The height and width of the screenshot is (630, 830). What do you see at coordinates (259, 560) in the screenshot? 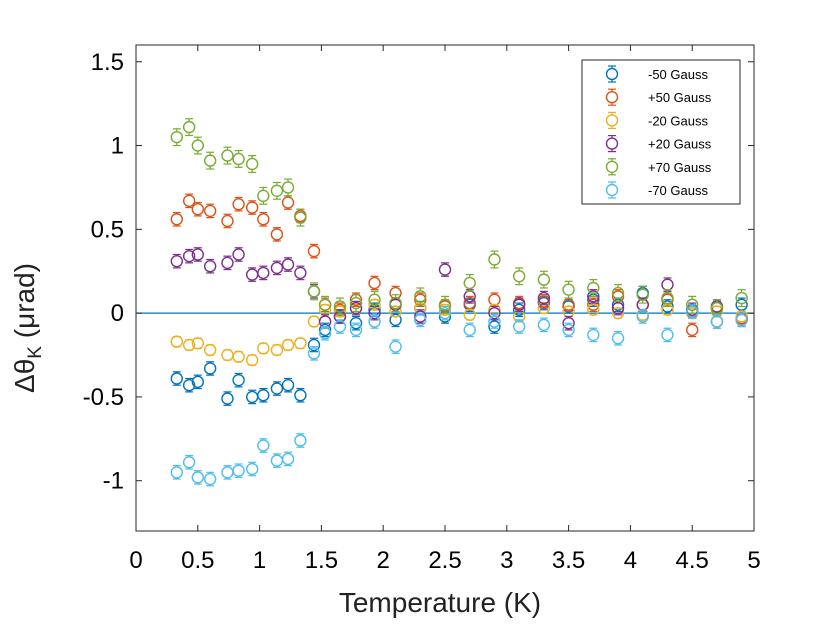
I see `x-tick-label: 1` at bounding box center [259, 560].